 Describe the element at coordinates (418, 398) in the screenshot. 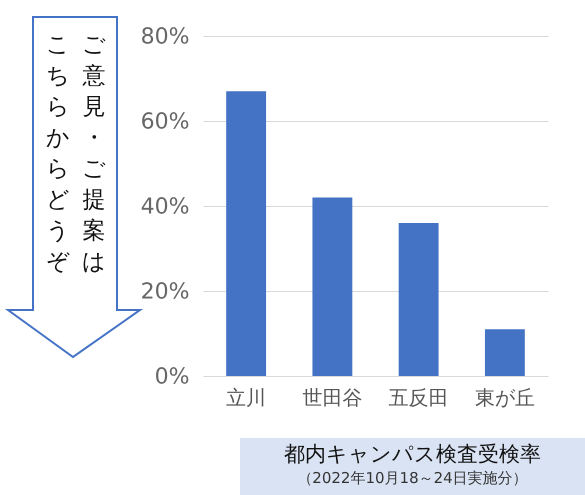

I see `x-tick-label: 五反田` at that location.